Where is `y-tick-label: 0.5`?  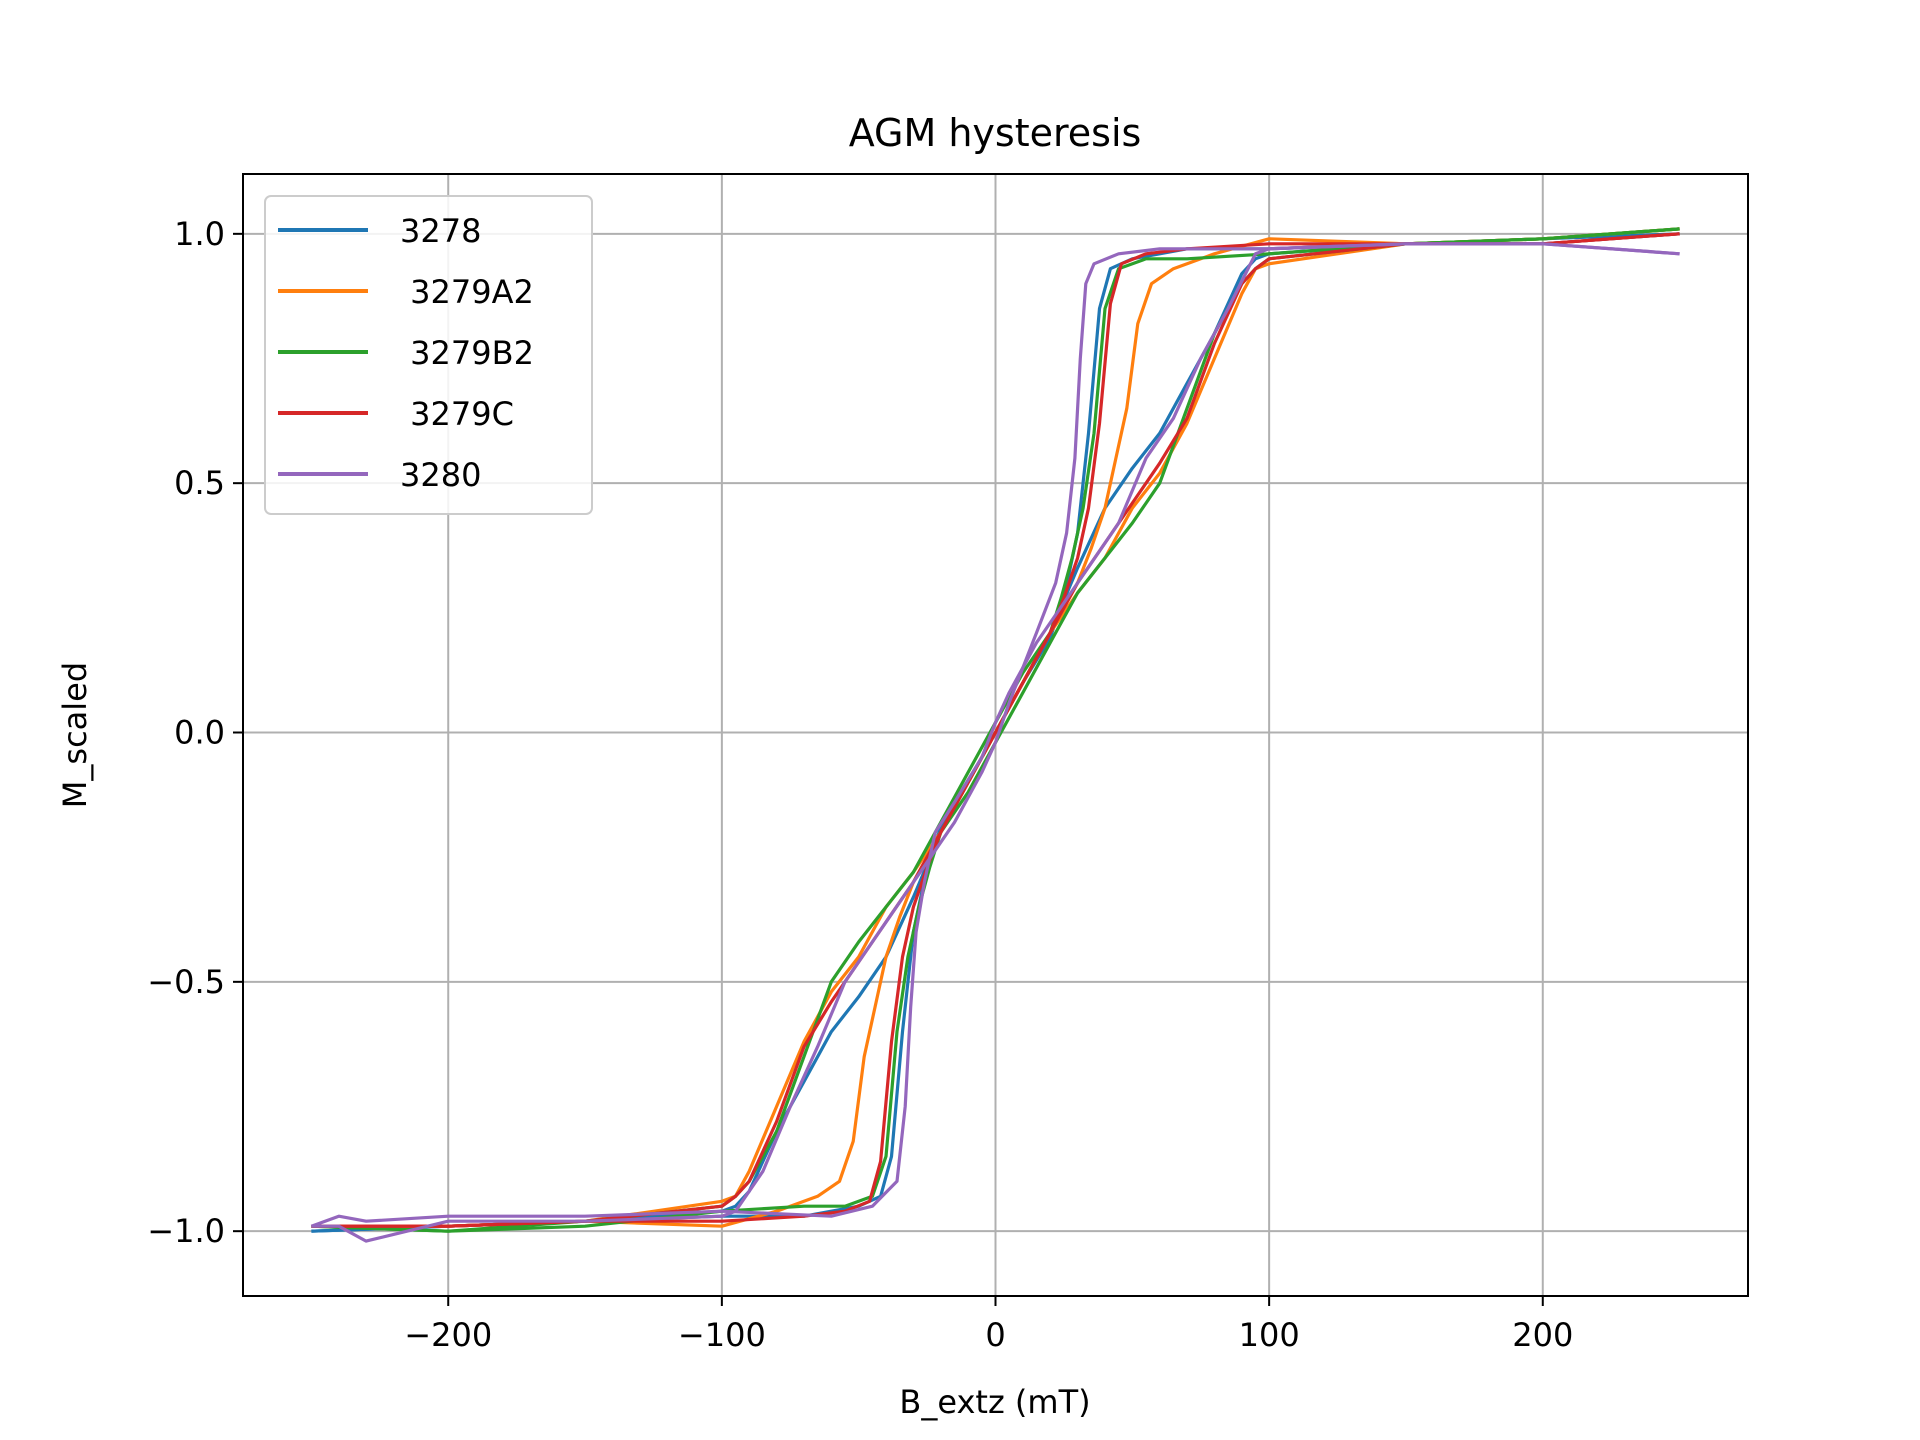
y-tick-label: 0.5 is located at coordinates (199, 483).